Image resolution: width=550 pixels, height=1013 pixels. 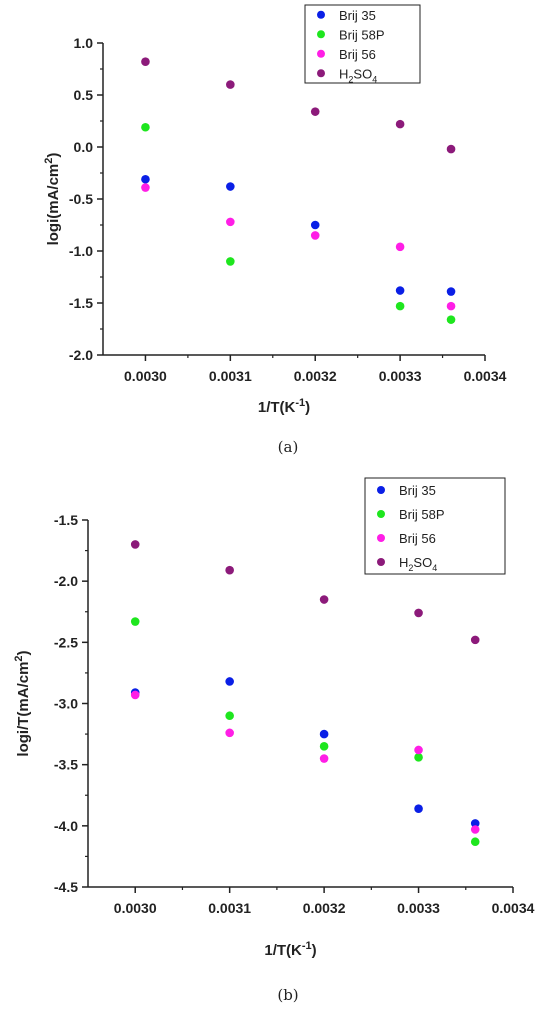 What do you see at coordinates (52, 199) in the screenshot?
I see `y-axis-label: logi(mA/cm2)` at bounding box center [52, 199].